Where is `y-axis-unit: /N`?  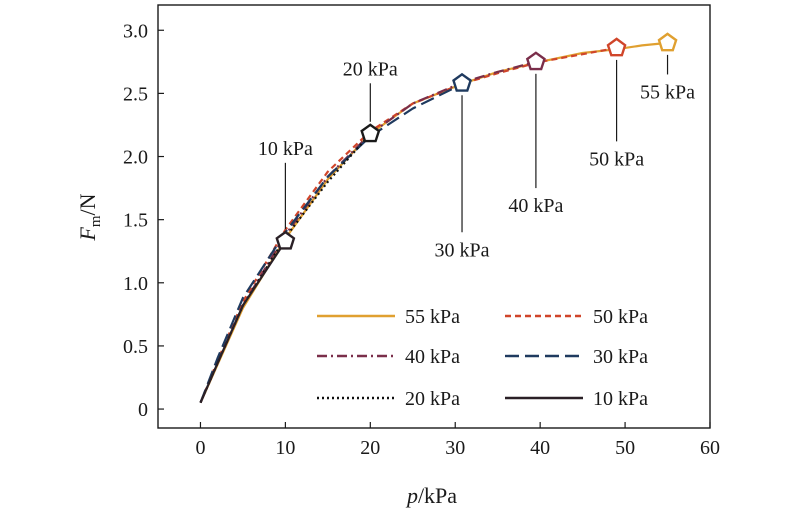 y-axis-unit: /N is located at coordinates (87, 204).